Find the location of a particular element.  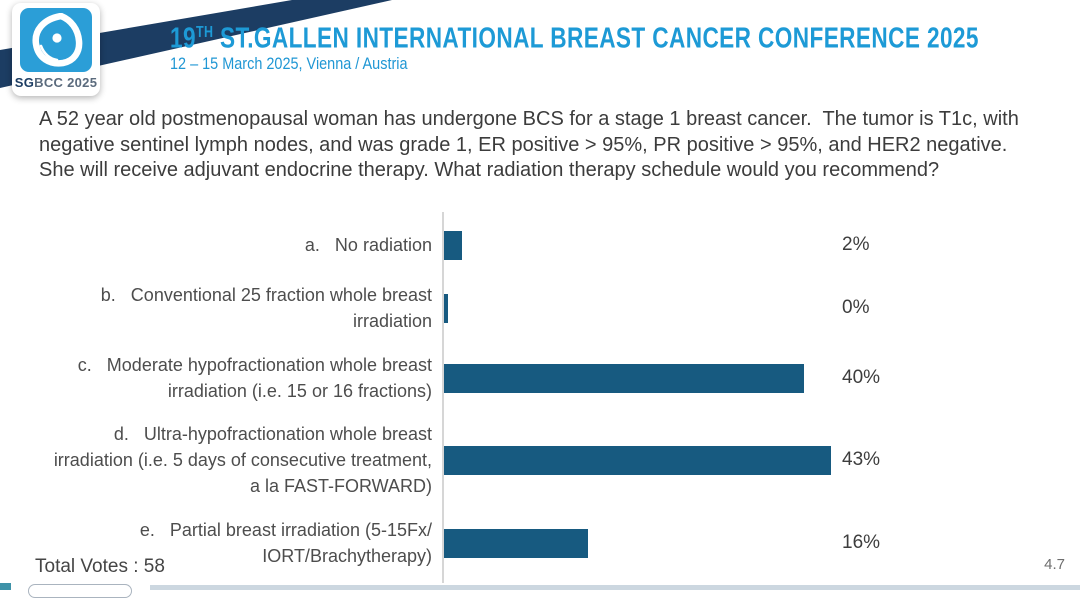

logo-caption: SGBCC 2025 is located at coordinates (56, 82).